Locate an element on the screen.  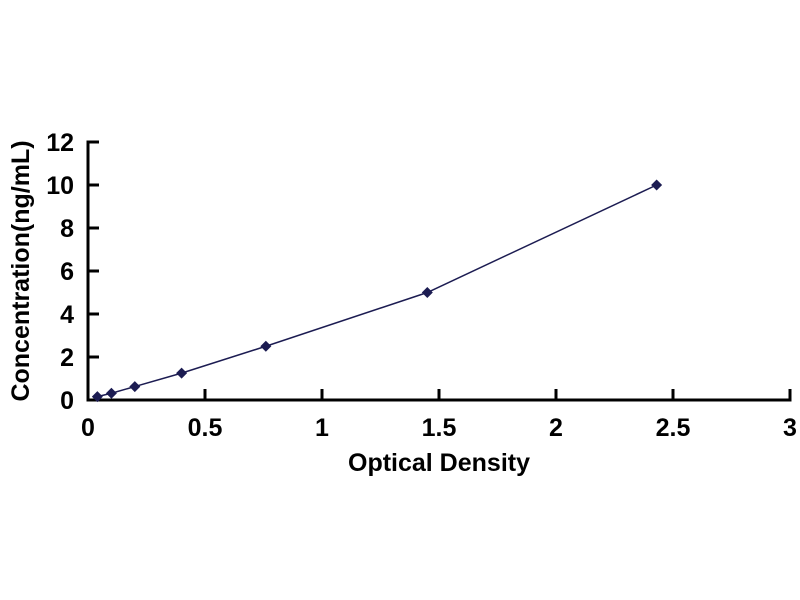
x-tick-label: 2 is located at coordinates (556, 428).